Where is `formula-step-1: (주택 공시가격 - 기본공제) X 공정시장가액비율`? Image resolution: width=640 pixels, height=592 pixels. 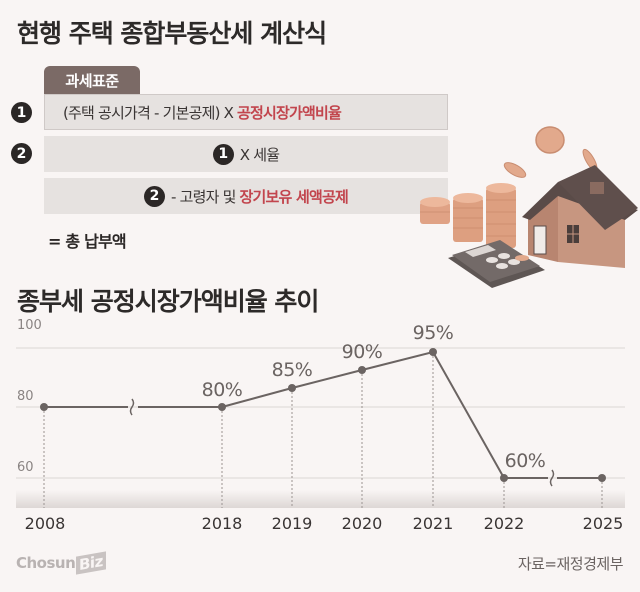 formula-step-1: (주택 공시가격 - 기본공제) X 공정시장가액비율 is located at coordinates (246, 112).